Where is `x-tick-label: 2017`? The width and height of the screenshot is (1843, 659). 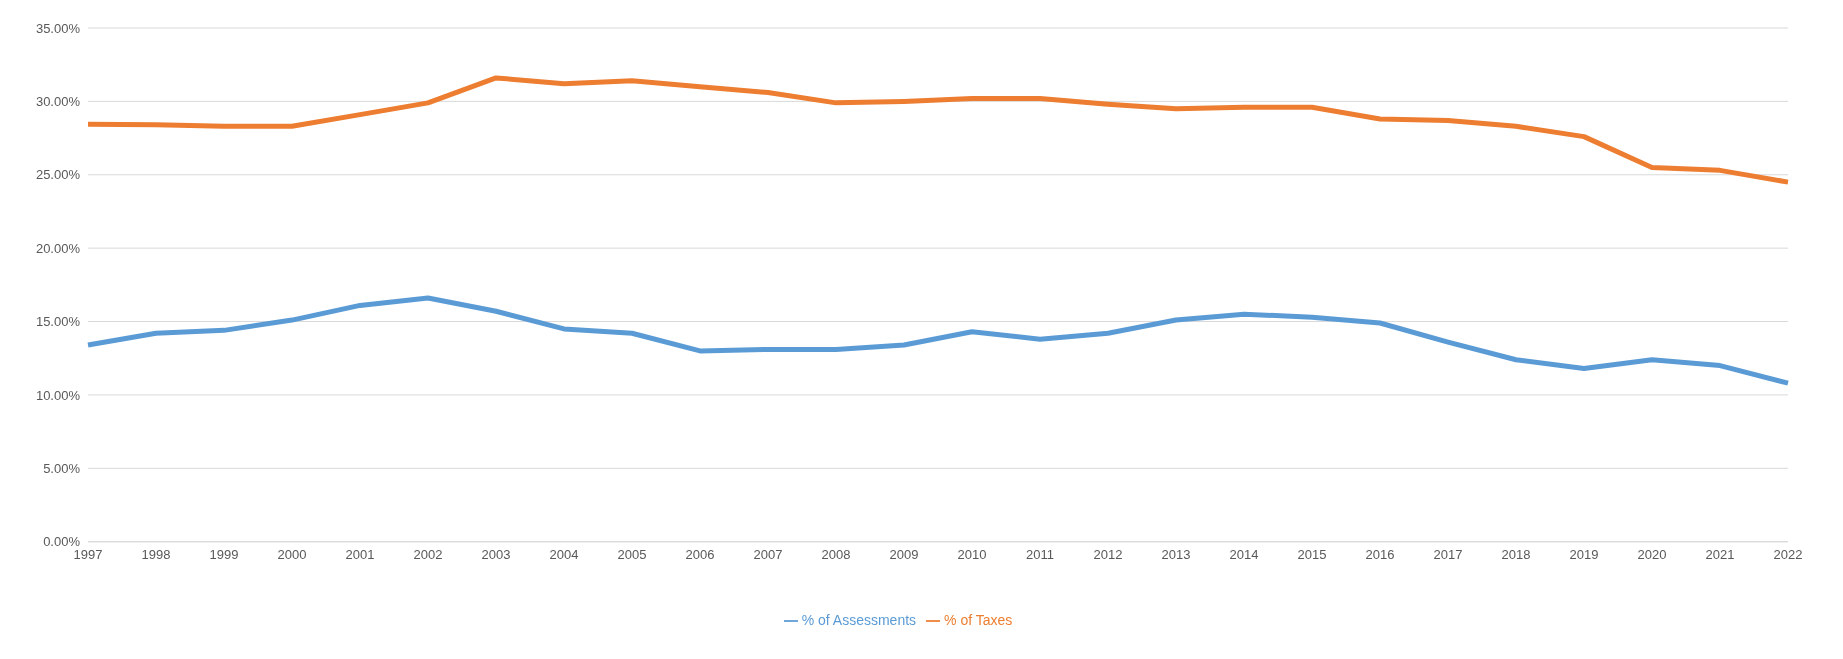 x-tick-label: 2017 is located at coordinates (1448, 554).